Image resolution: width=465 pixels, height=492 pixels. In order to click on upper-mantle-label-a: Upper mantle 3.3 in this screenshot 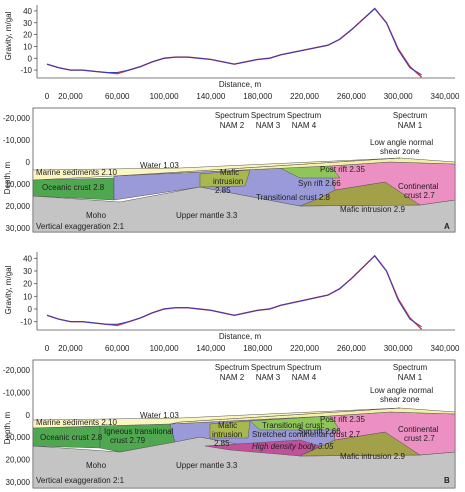, I will do `click(207, 215)`.